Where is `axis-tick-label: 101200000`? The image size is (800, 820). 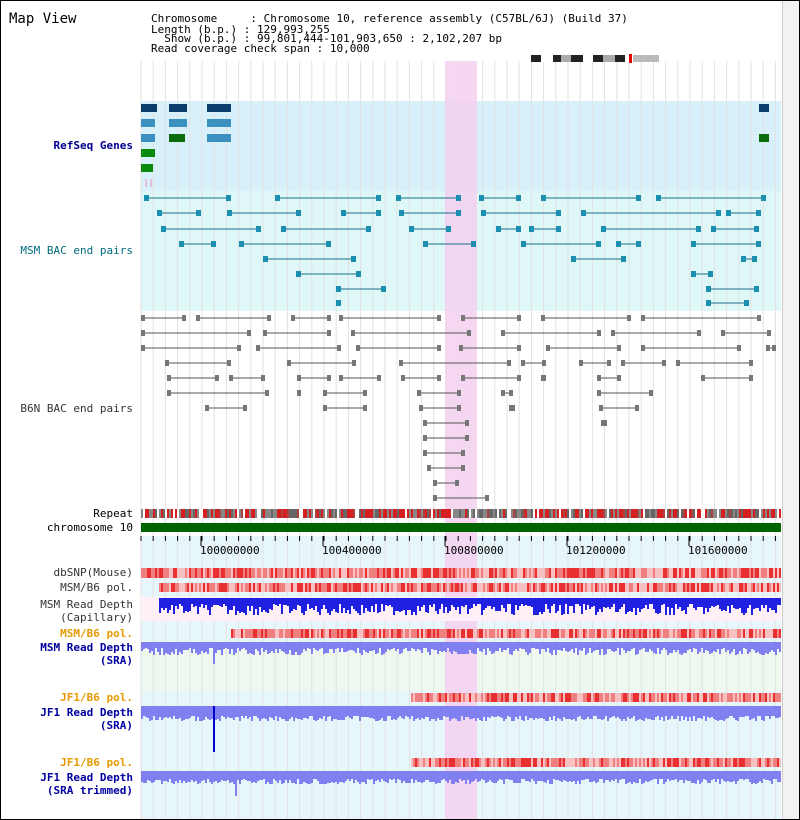 axis-tick-label: 101200000 is located at coordinates (596, 550).